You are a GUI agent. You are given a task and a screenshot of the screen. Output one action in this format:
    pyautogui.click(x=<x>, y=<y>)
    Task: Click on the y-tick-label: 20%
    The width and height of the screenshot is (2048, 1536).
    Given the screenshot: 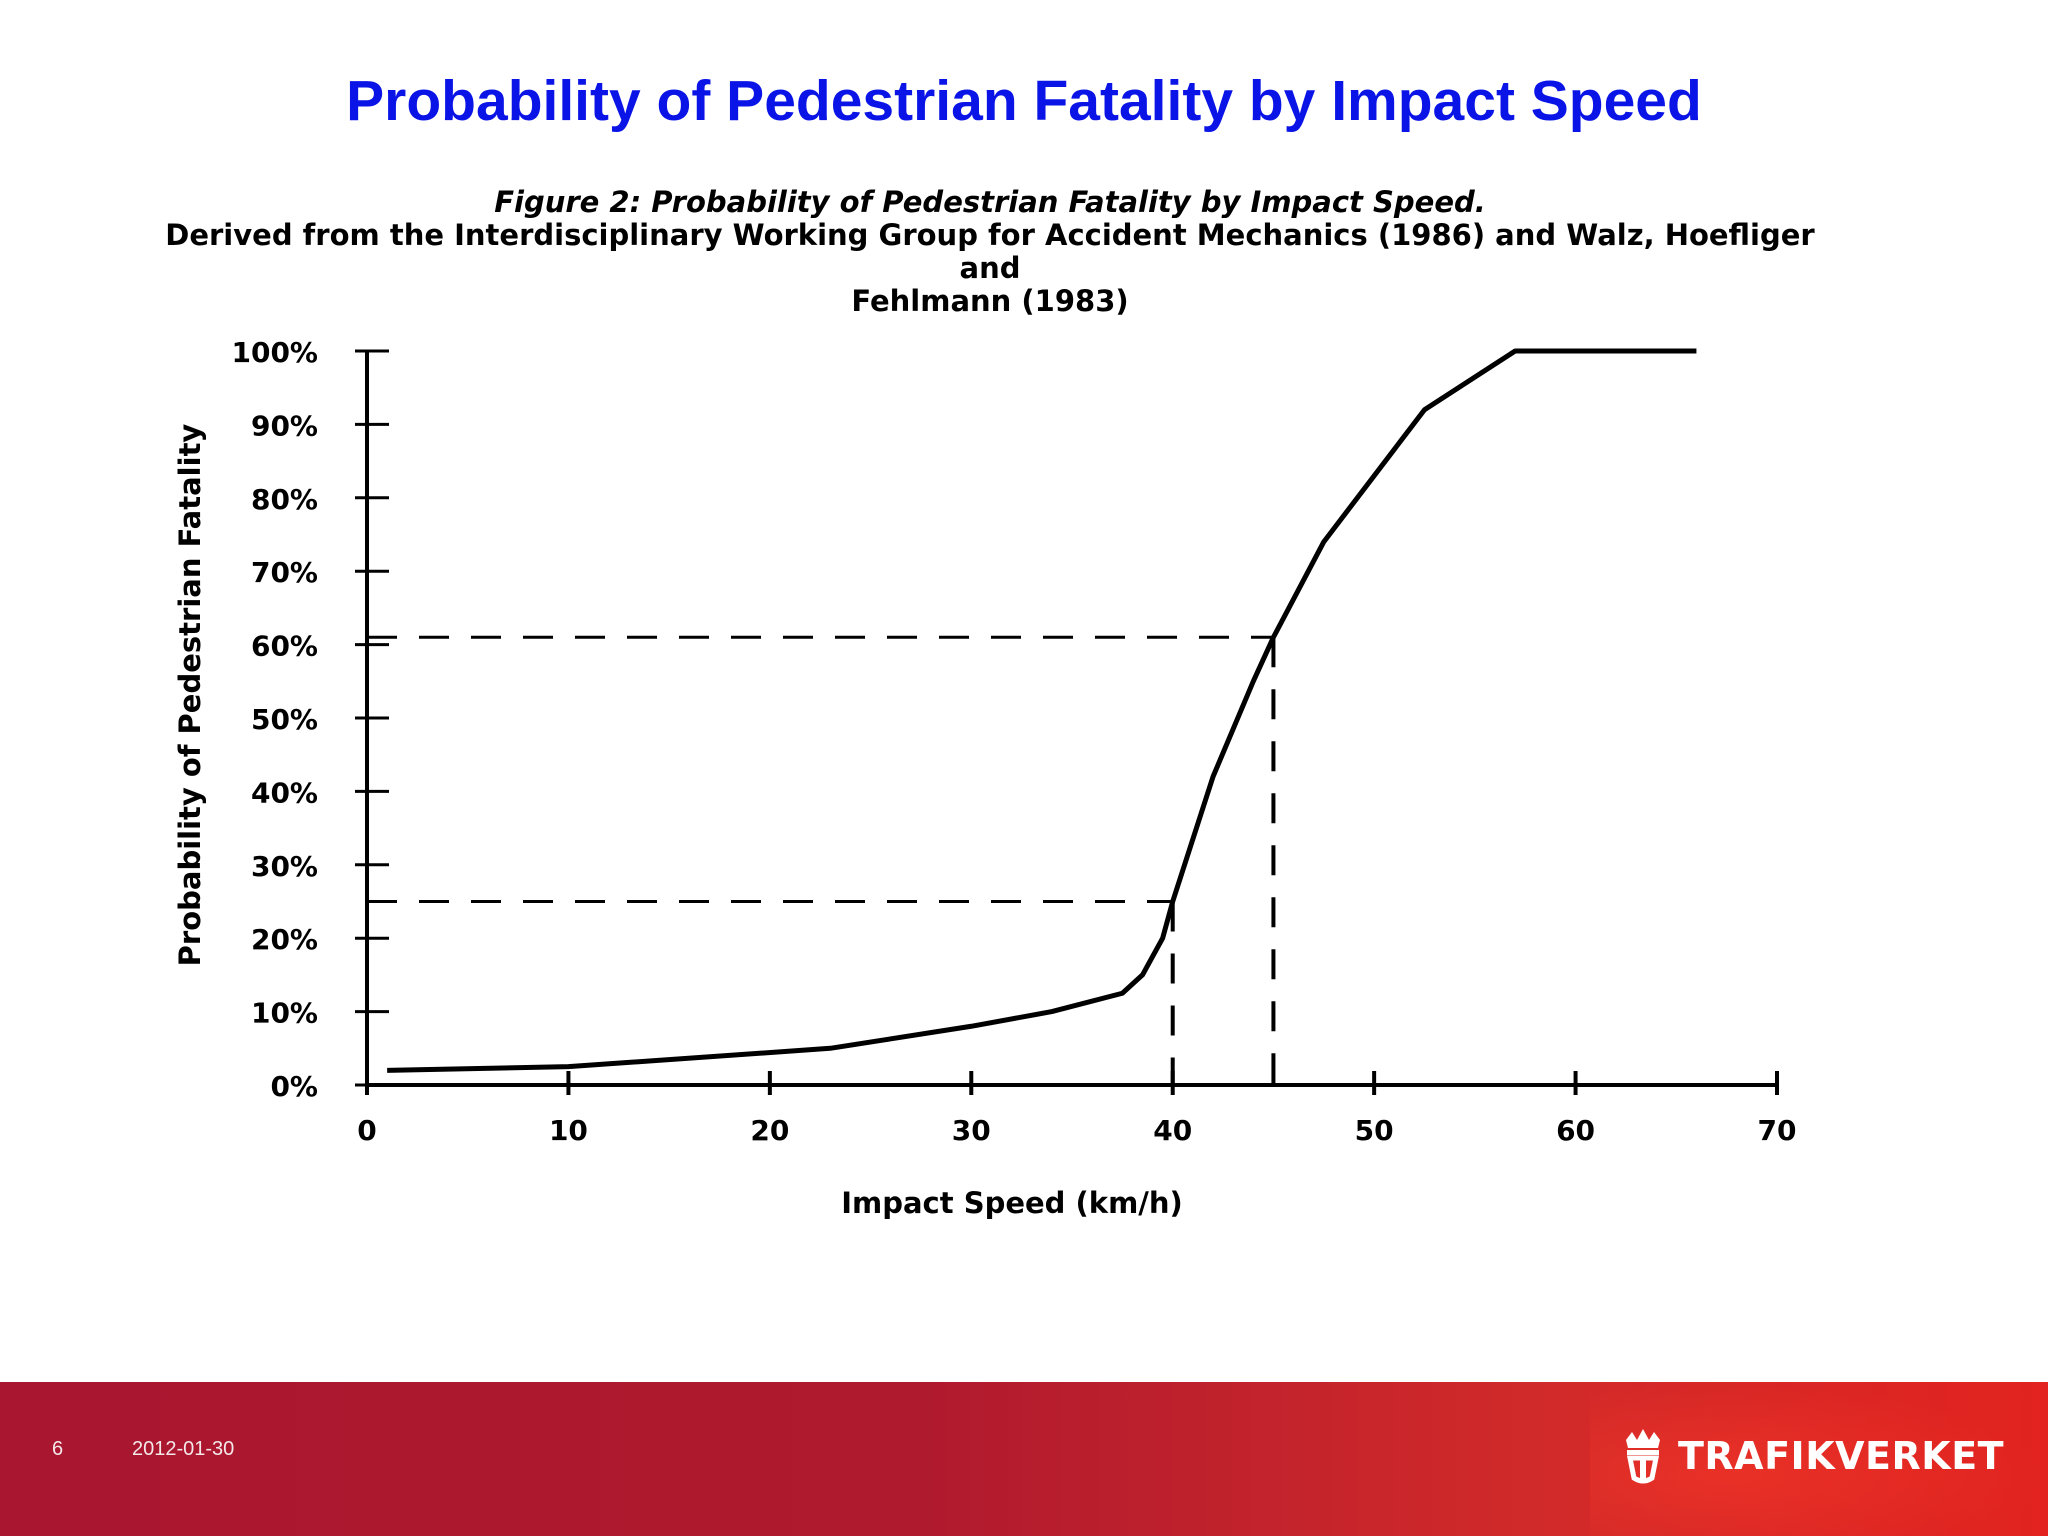 What is the action you would take?
    pyautogui.click(x=284, y=939)
    